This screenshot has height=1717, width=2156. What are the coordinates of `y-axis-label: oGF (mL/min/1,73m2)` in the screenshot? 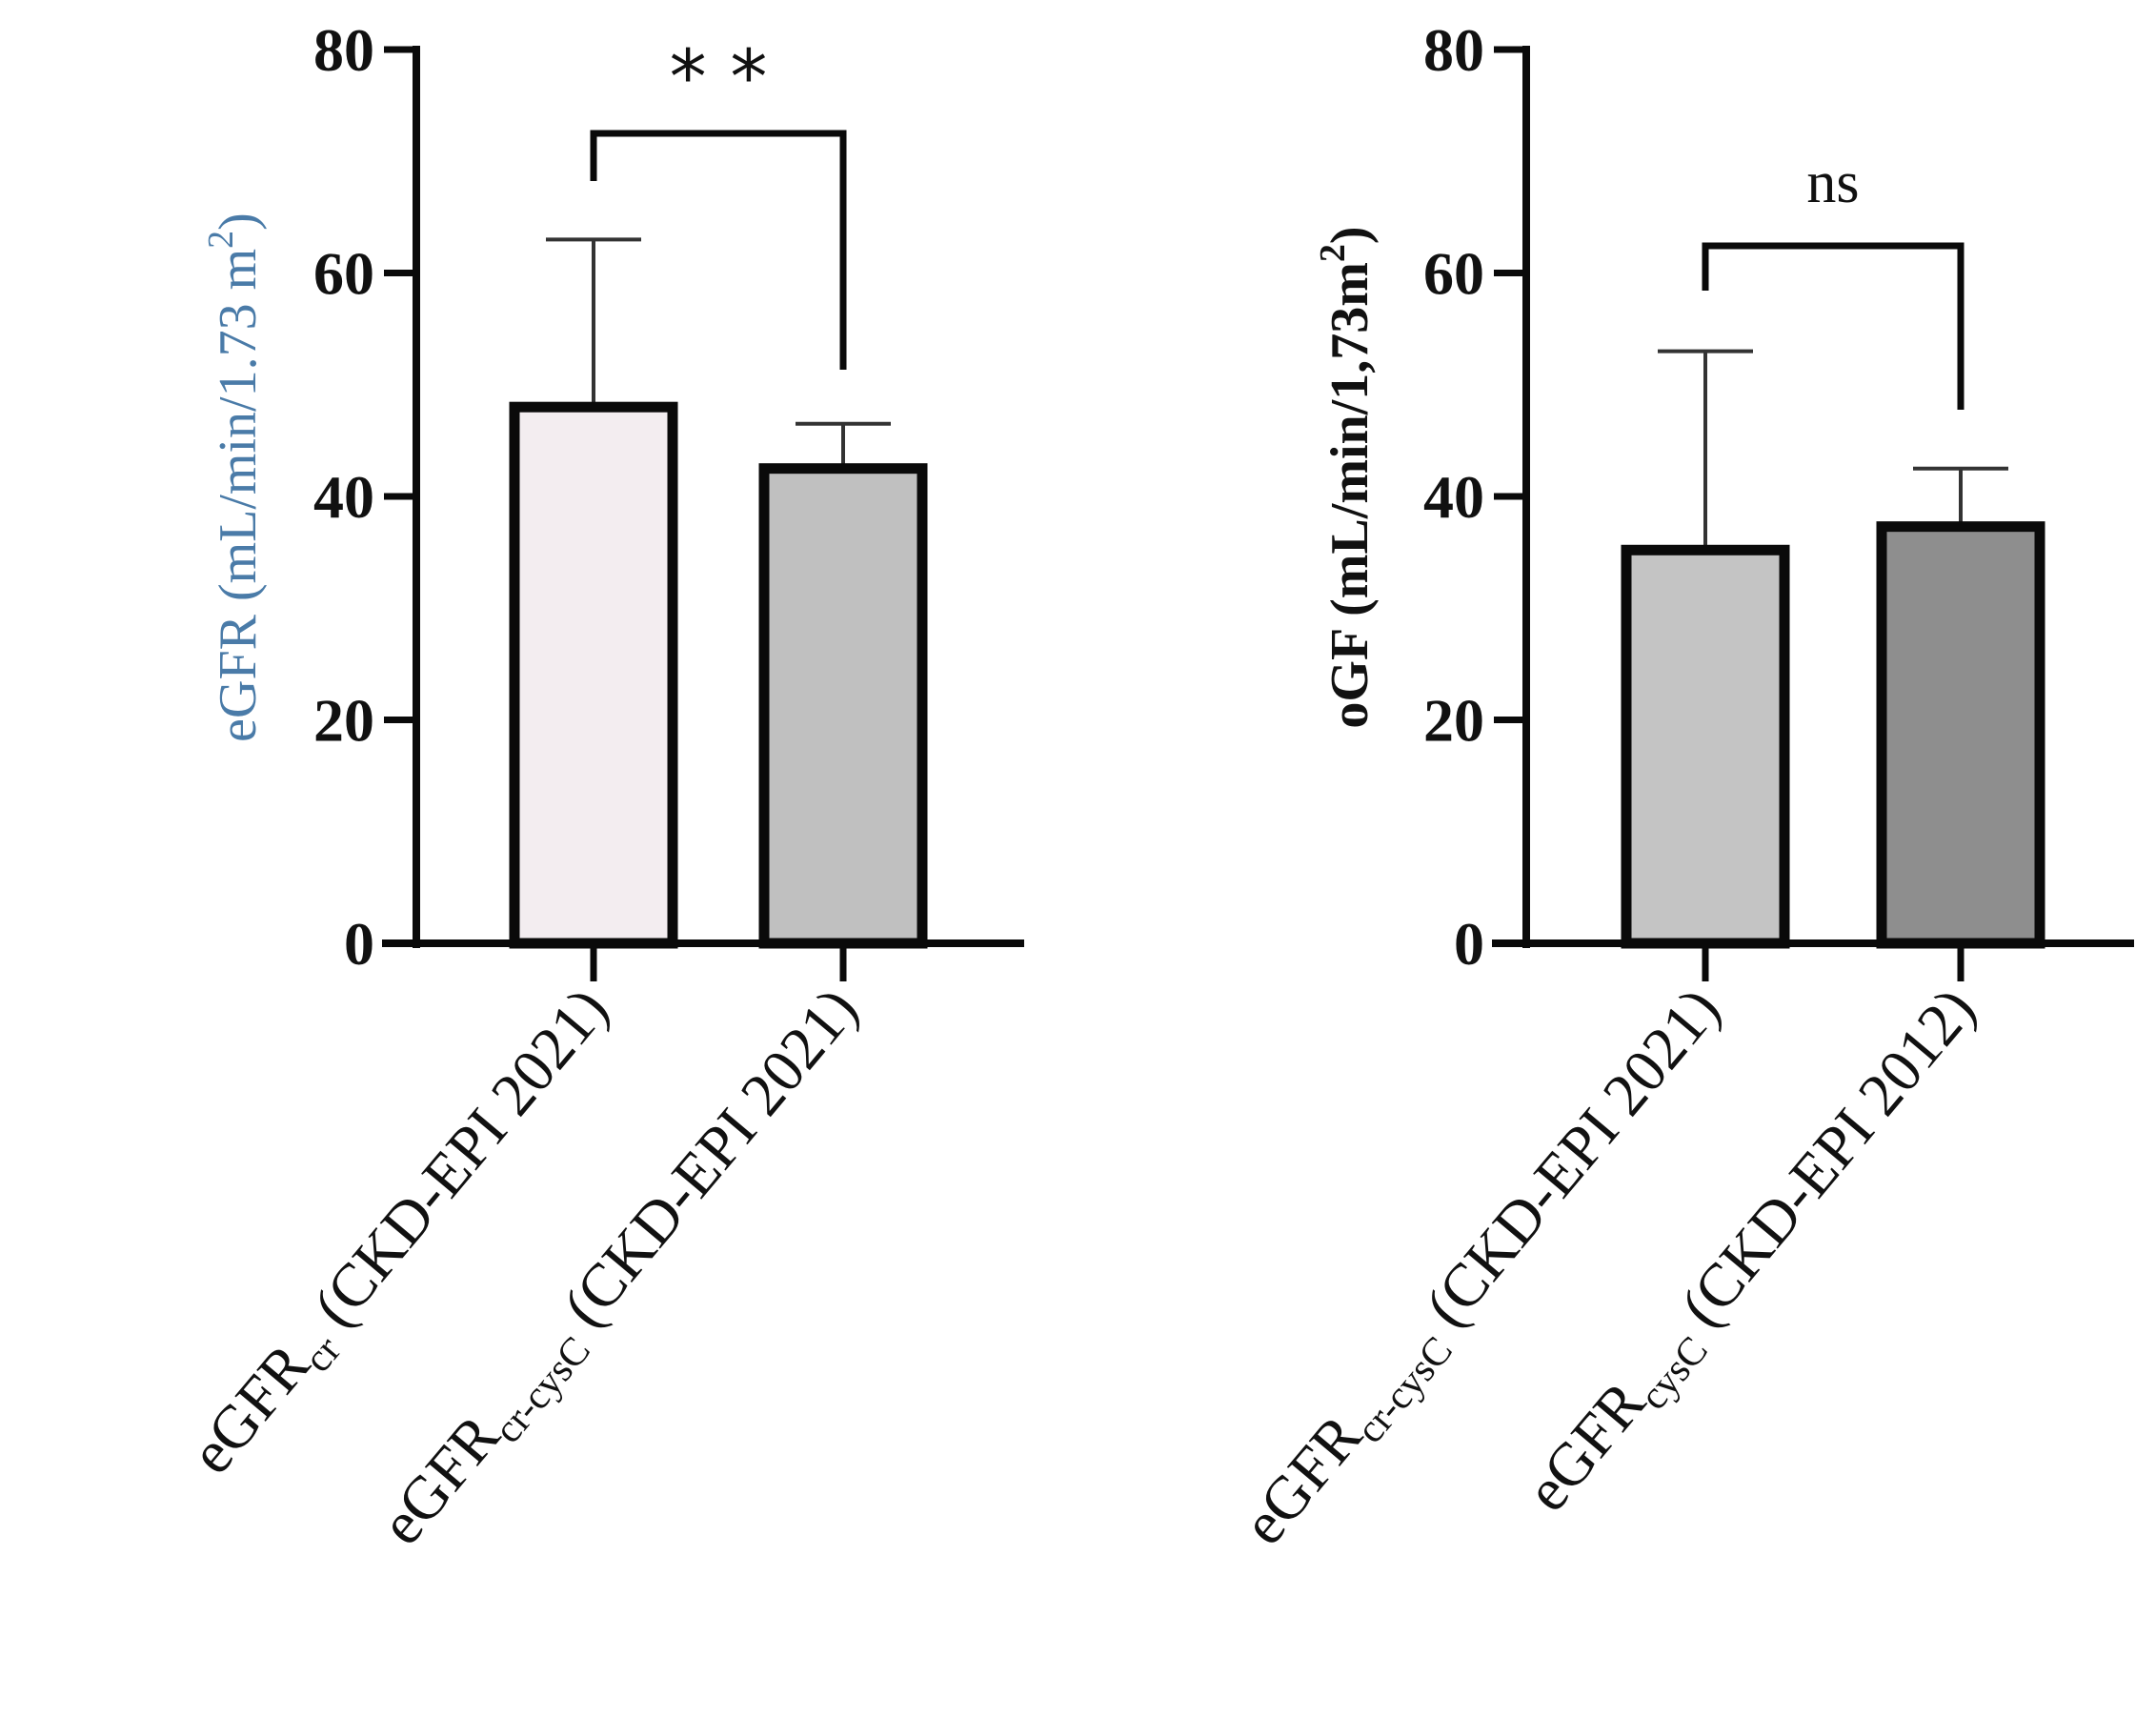 It's located at (1347, 477).